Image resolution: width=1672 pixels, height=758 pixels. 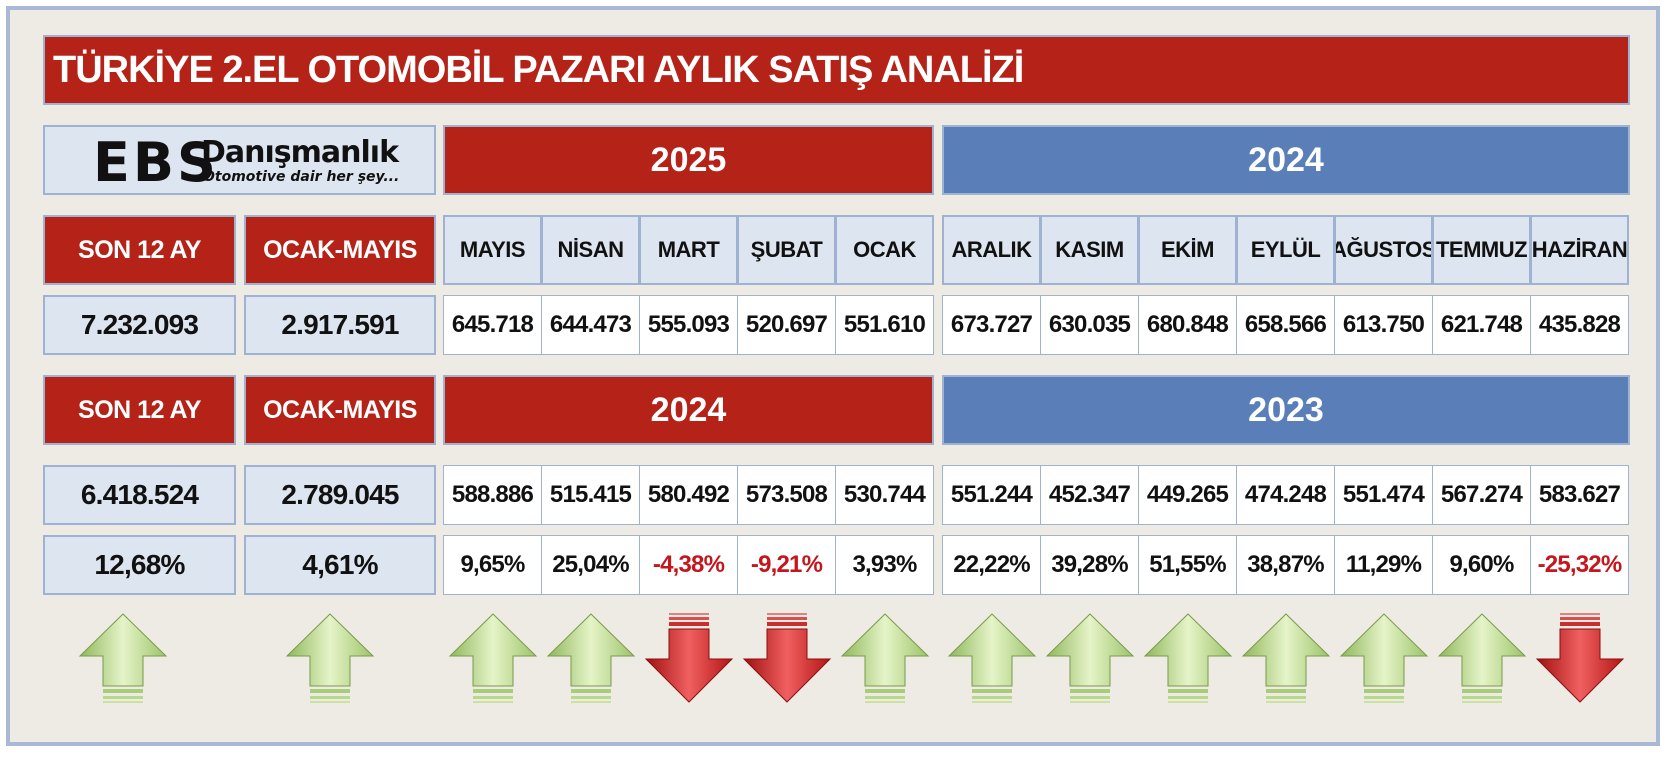 I want to click on trend-arrow-janmay-icon, so click(x=330, y=658).